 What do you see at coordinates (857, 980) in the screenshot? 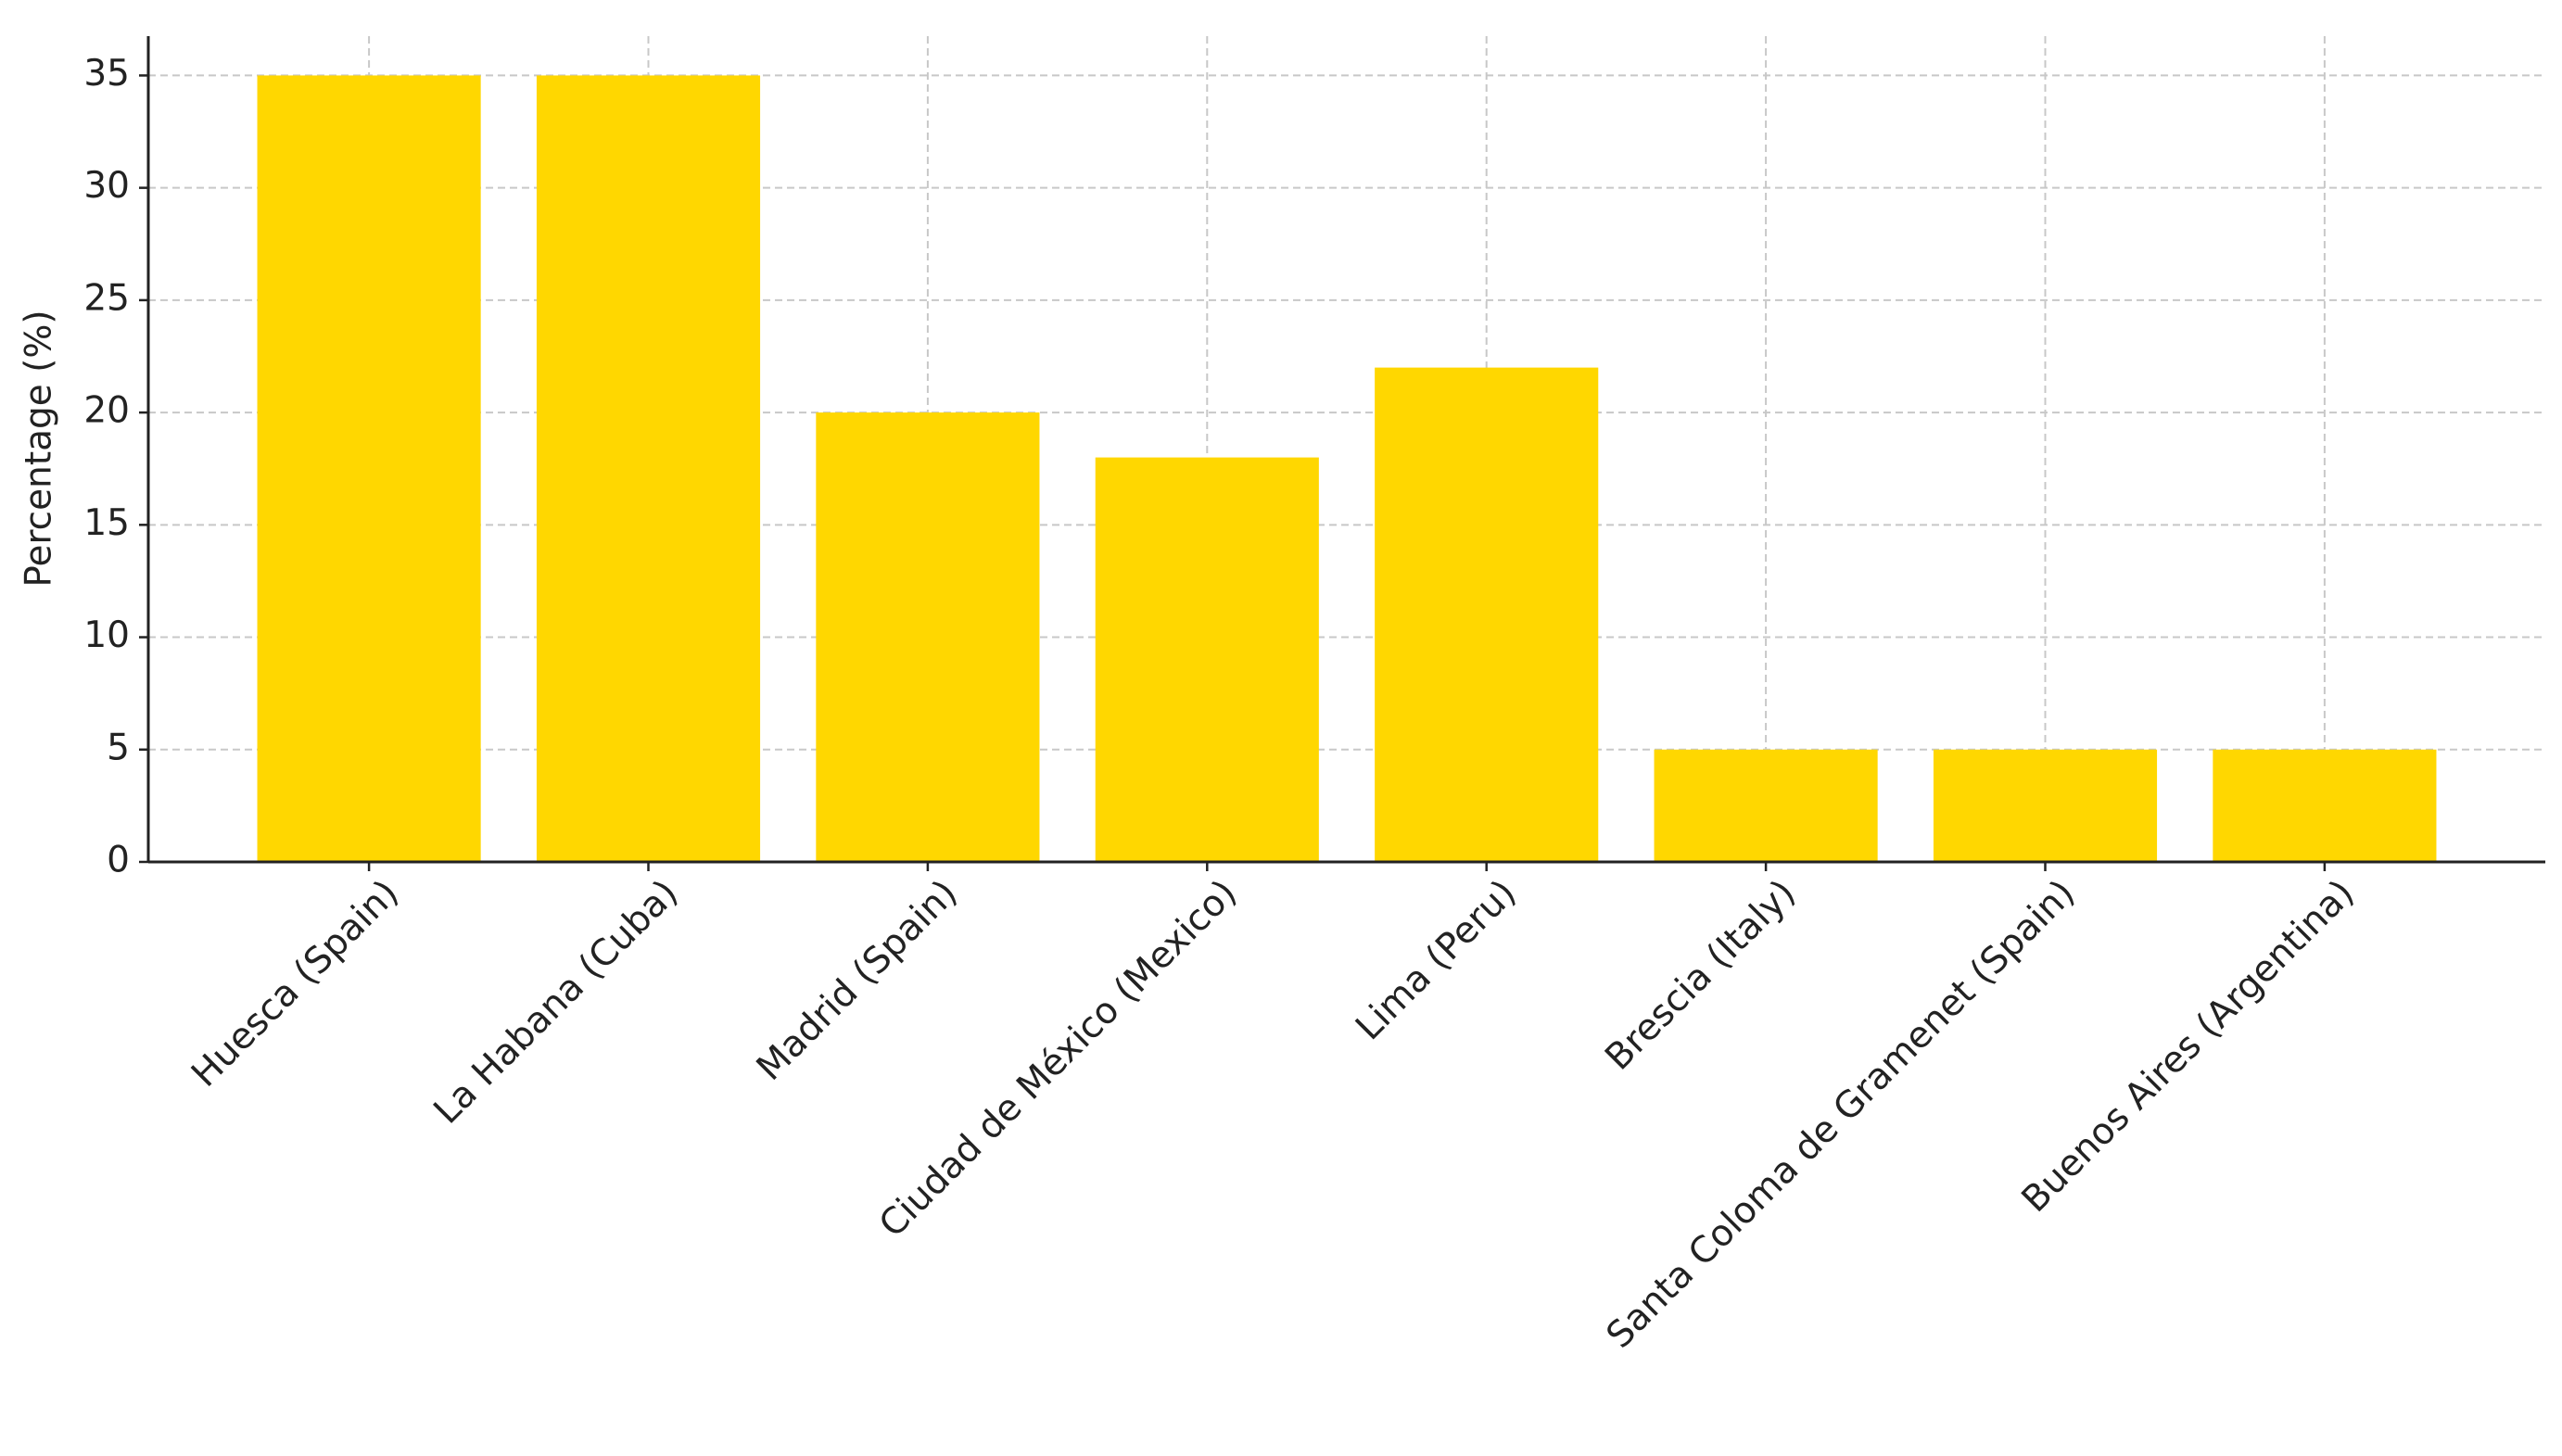
I see `x-tick-label: Madrid (Spain)` at bounding box center [857, 980].